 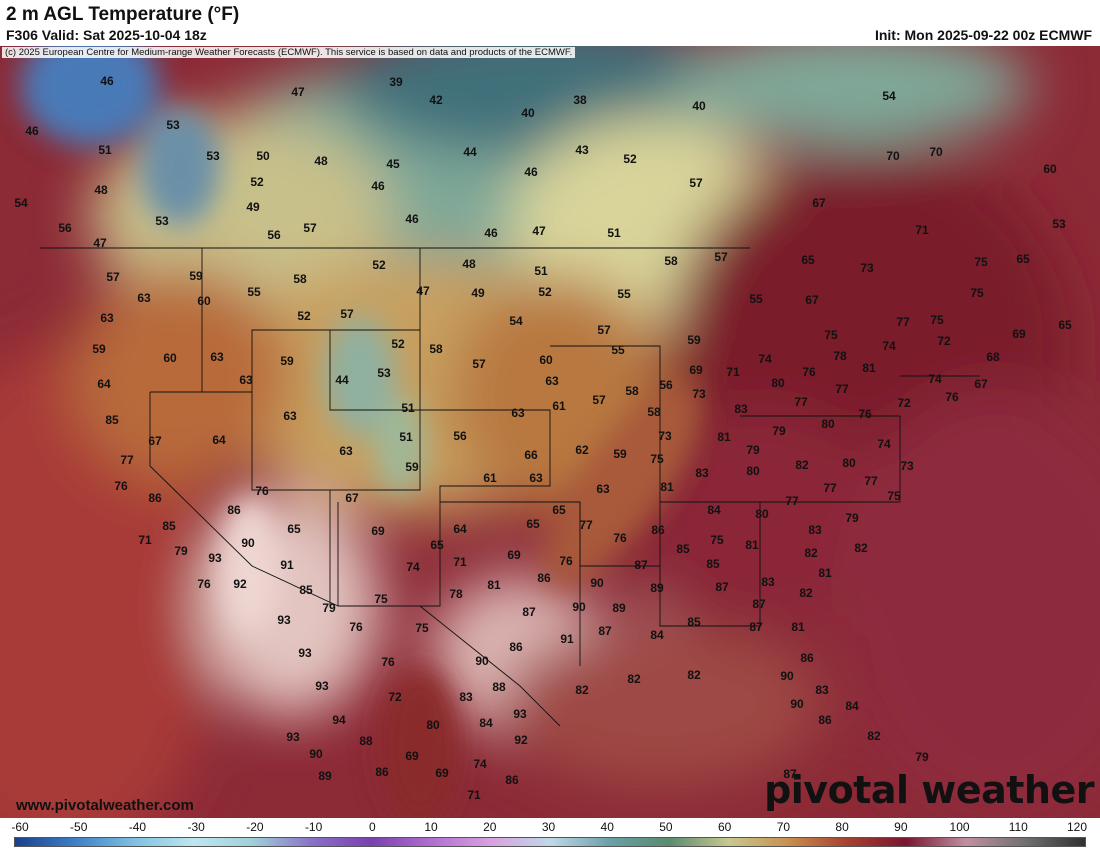 What do you see at coordinates (528, 113) in the screenshot?
I see `temperature-value: 40` at bounding box center [528, 113].